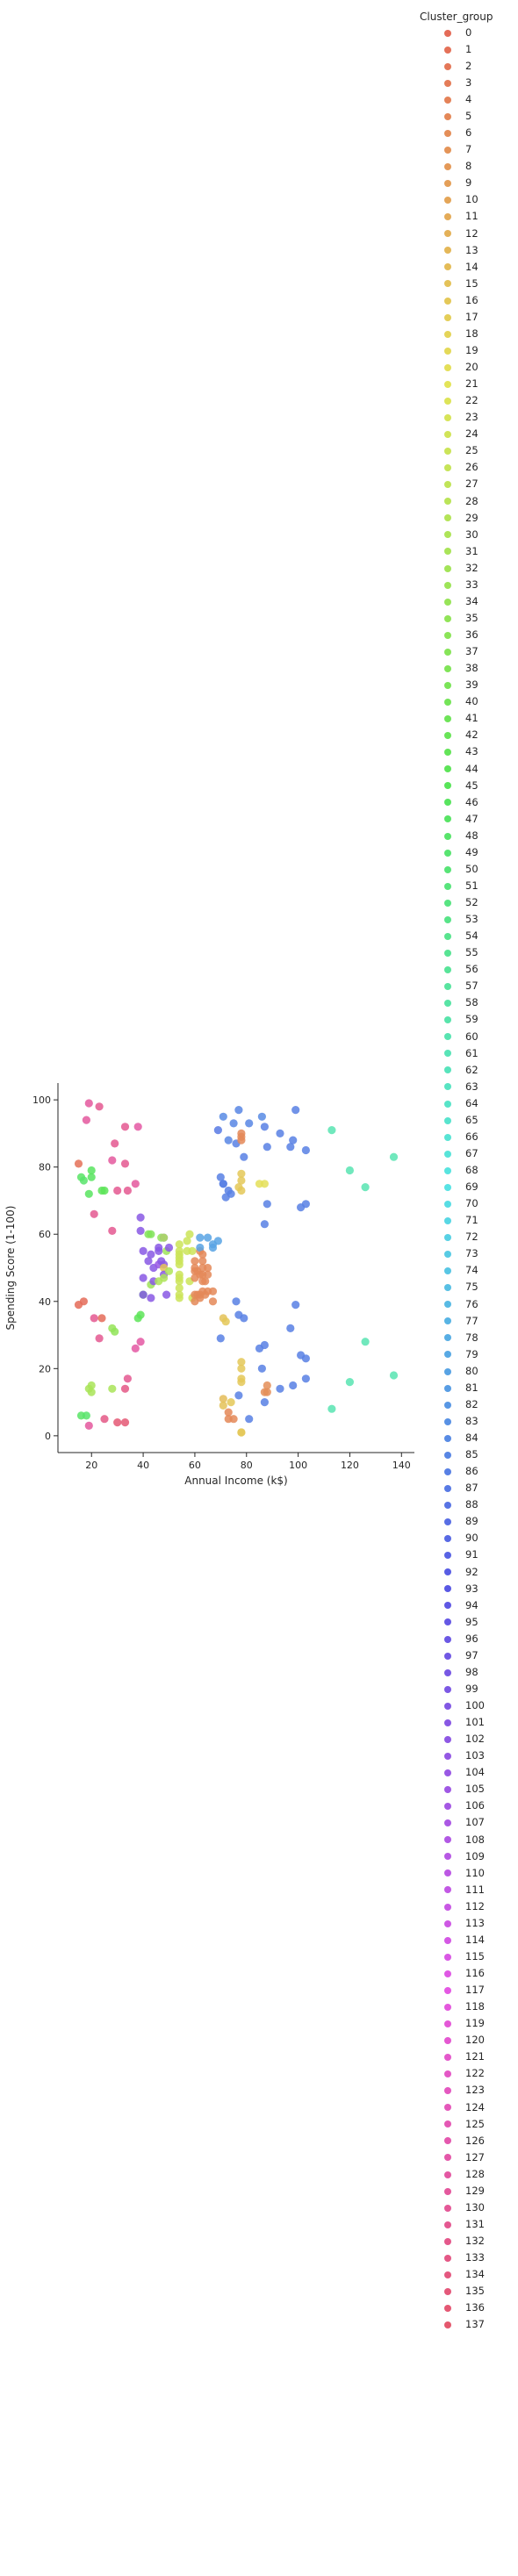 This screenshot has height=2576, width=518. What do you see at coordinates (471, 752) in the screenshot?
I see `legend-label: 43` at bounding box center [471, 752].